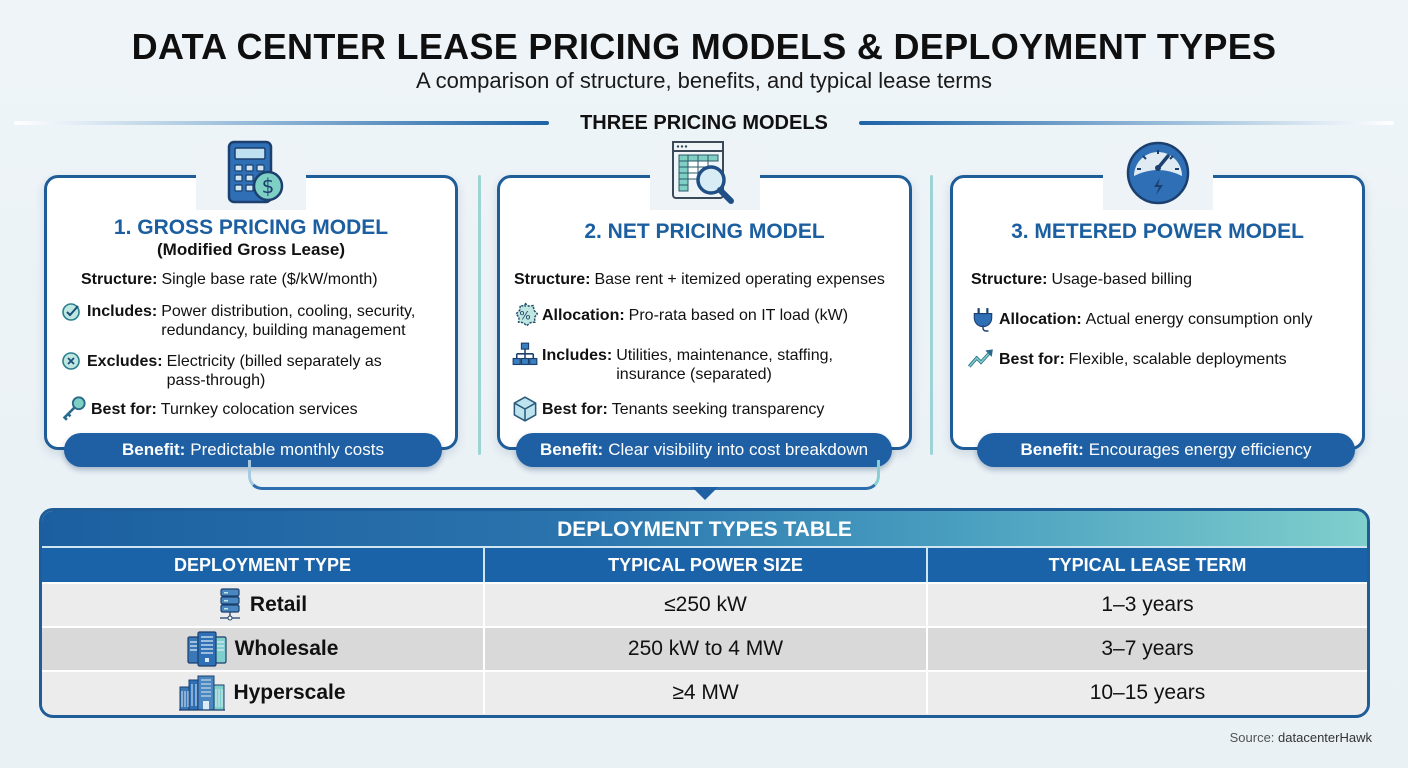  What do you see at coordinates (738, 315) in the screenshot?
I see `item-text: Pro-rata based on IT load (kW)` at bounding box center [738, 315].